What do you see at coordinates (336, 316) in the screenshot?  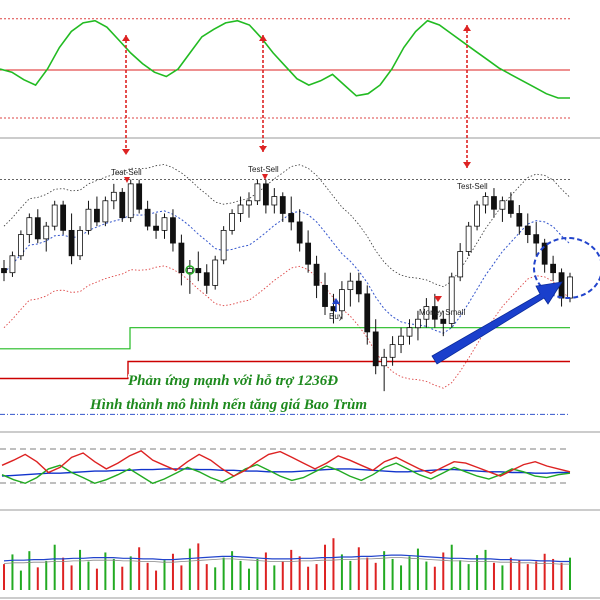 I see `buy-label: Buy` at bounding box center [336, 316].